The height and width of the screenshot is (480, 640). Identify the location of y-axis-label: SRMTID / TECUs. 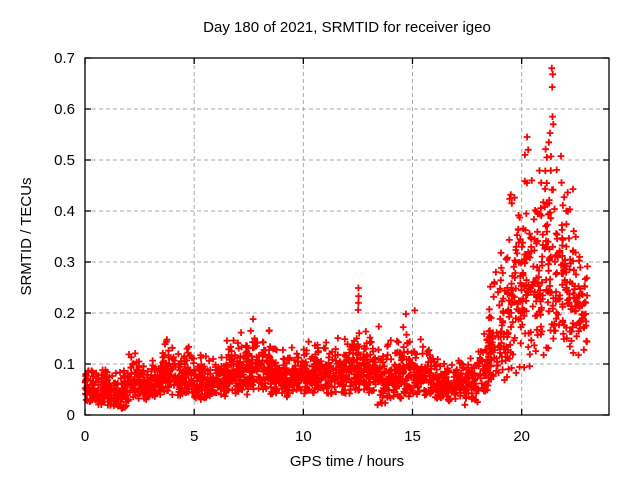
(26, 236).